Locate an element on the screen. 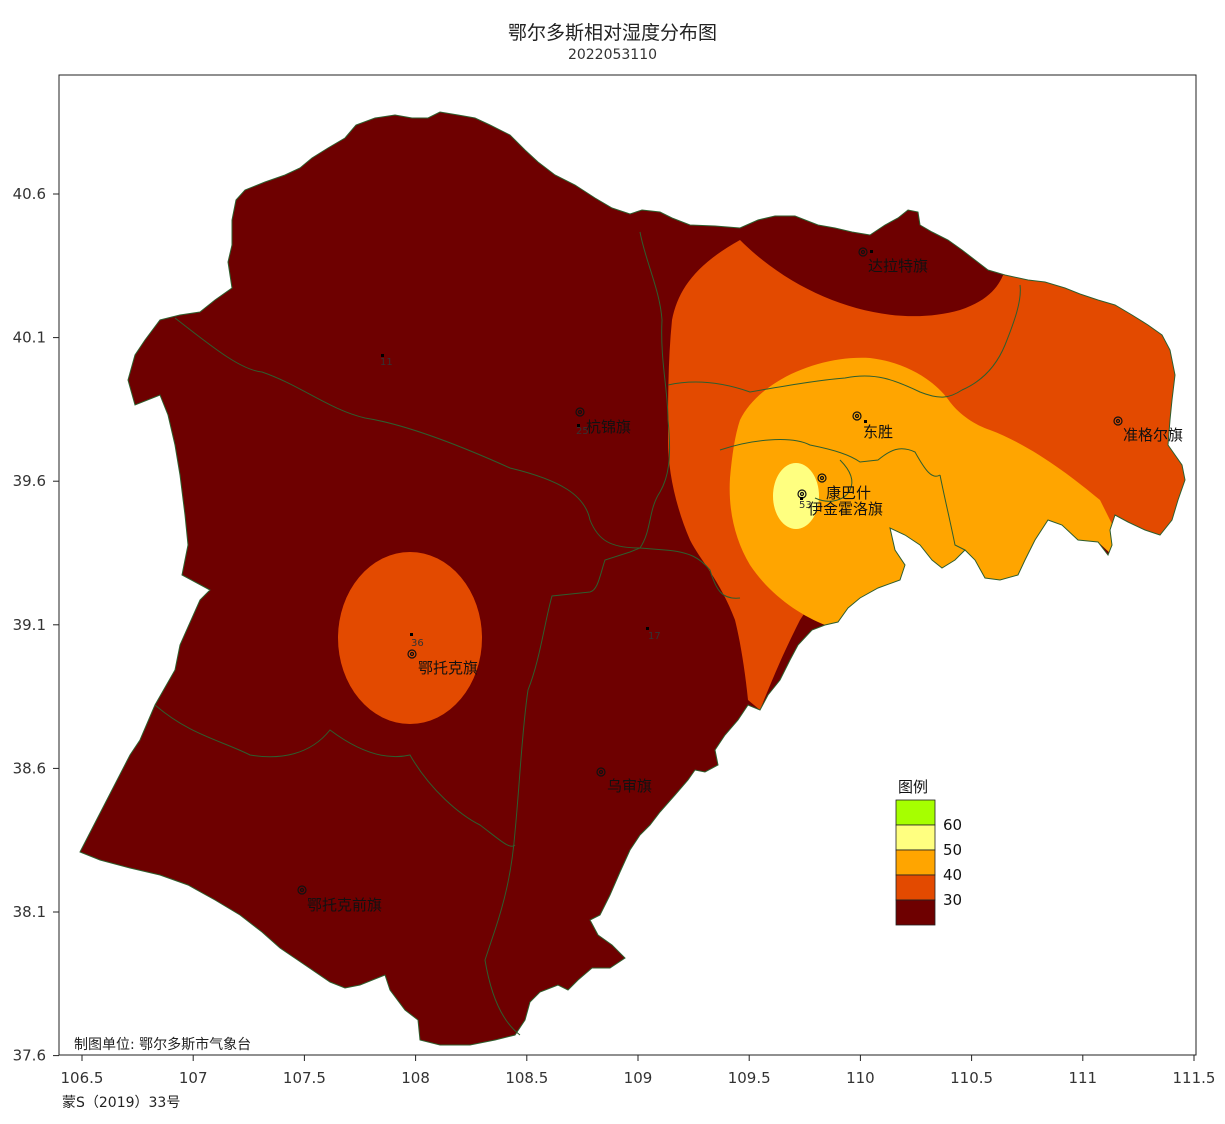 This screenshot has height=1124, width=1225. y-axis: 40.6 40.1 39.6 39.1 38.6 38.1 37.6 is located at coordinates (36, 625).